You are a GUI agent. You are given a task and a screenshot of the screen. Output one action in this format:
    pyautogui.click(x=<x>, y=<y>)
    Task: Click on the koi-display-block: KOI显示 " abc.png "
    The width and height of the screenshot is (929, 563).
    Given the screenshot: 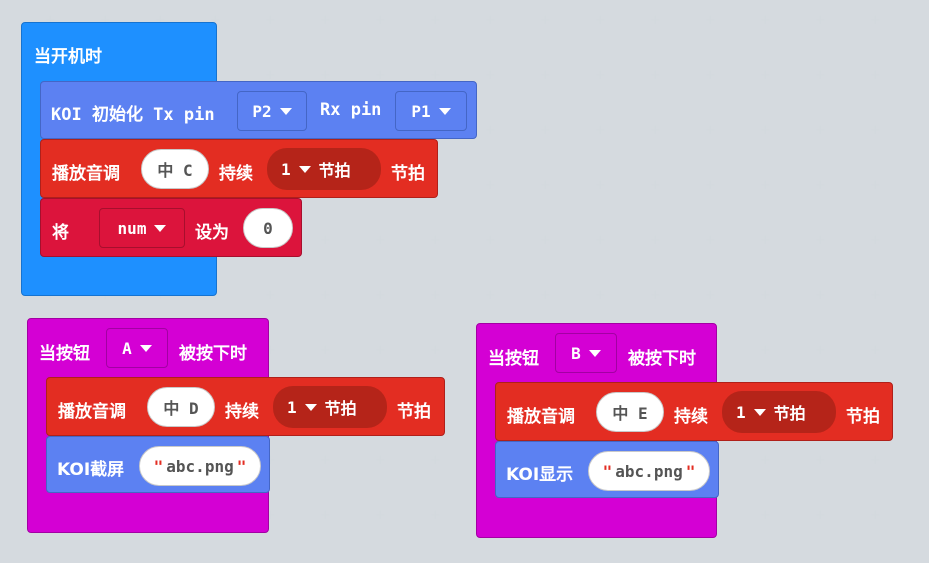 What is the action you would take?
    pyautogui.click(x=607, y=469)
    